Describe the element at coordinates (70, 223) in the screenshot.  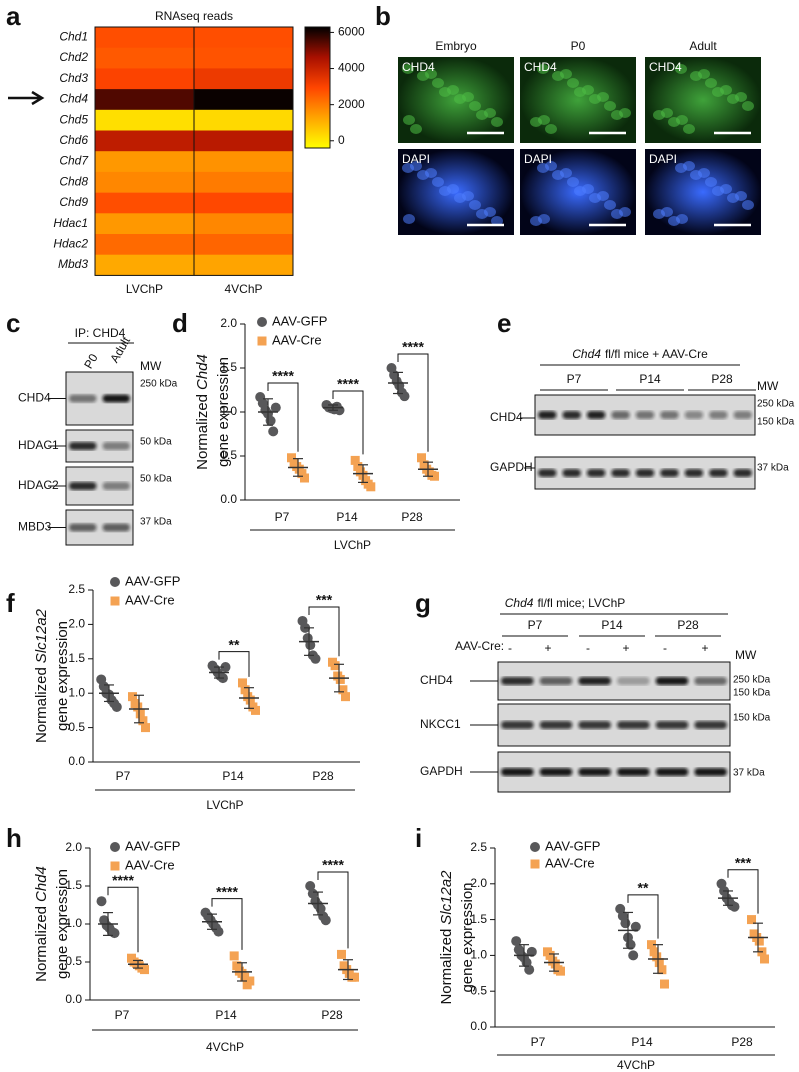
I see `row-label: Hdac1` at that location.